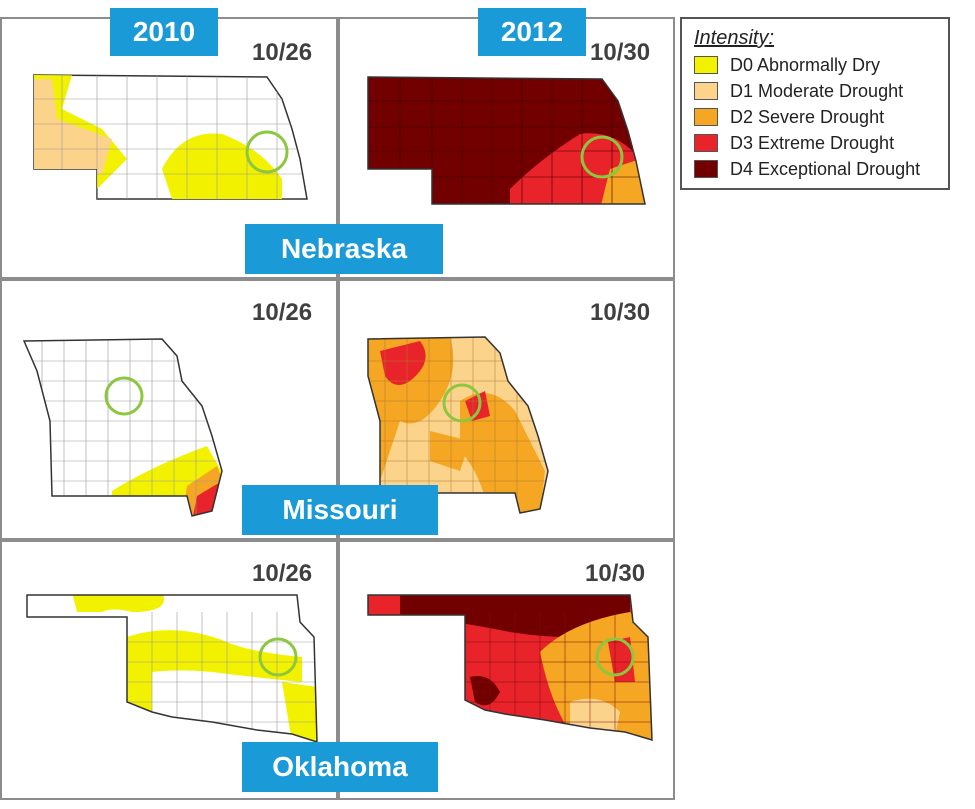 Image resolution: width=975 pixels, height=809 pixels. I want to click on year-badge-2012: 2012, so click(532, 32).